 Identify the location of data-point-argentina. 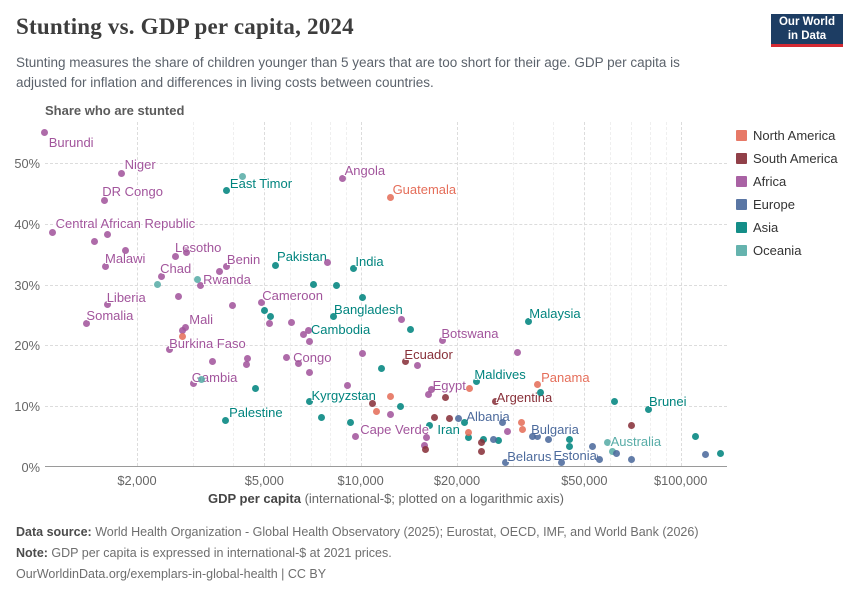
(496, 402).